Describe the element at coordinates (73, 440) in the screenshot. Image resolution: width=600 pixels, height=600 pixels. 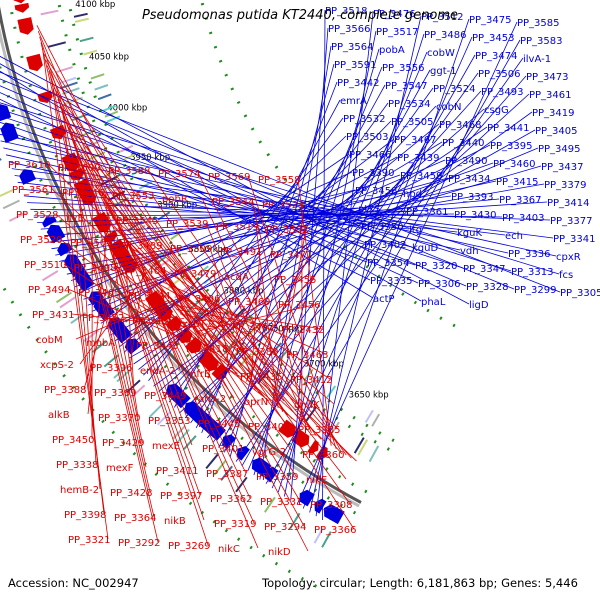
I see `reverse-gene-label: PP_3450` at that location.